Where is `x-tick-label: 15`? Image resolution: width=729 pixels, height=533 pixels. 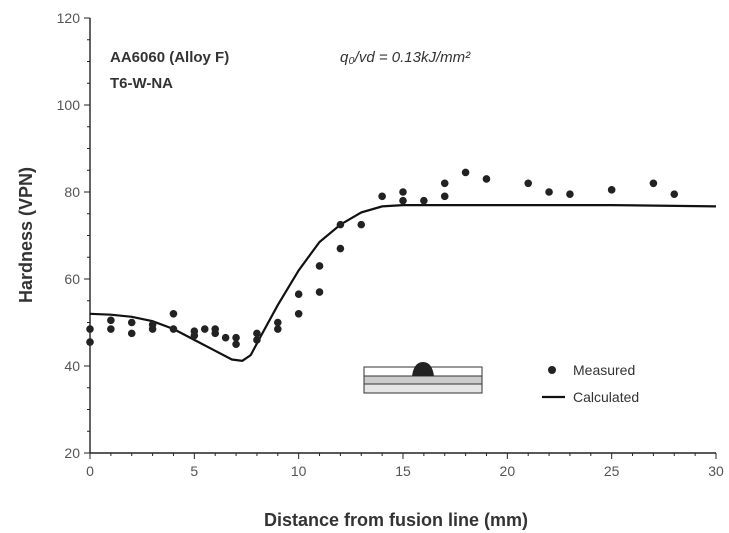
x-tick-label: 15 is located at coordinates (403, 471).